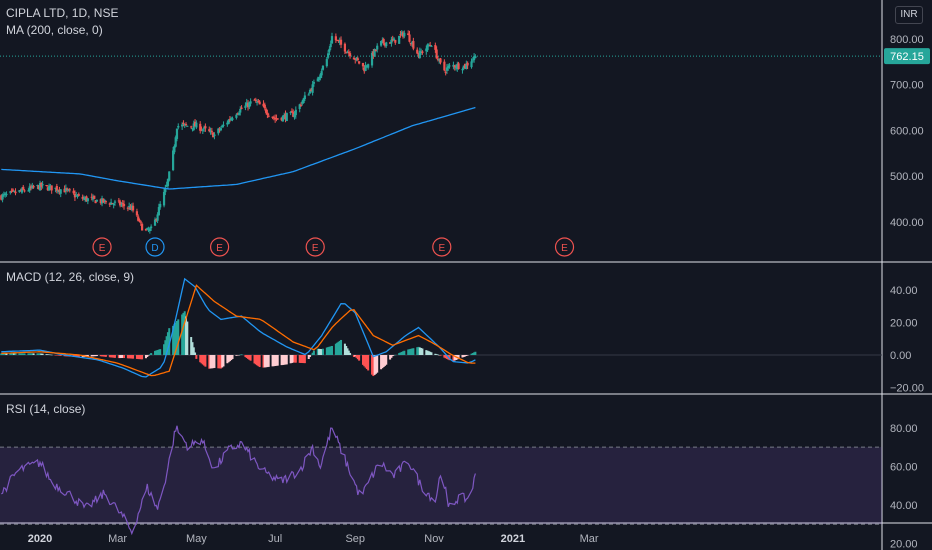 The image size is (932, 550). What do you see at coordinates (155, 247) in the screenshot?
I see `dividend-marker` at bounding box center [155, 247].